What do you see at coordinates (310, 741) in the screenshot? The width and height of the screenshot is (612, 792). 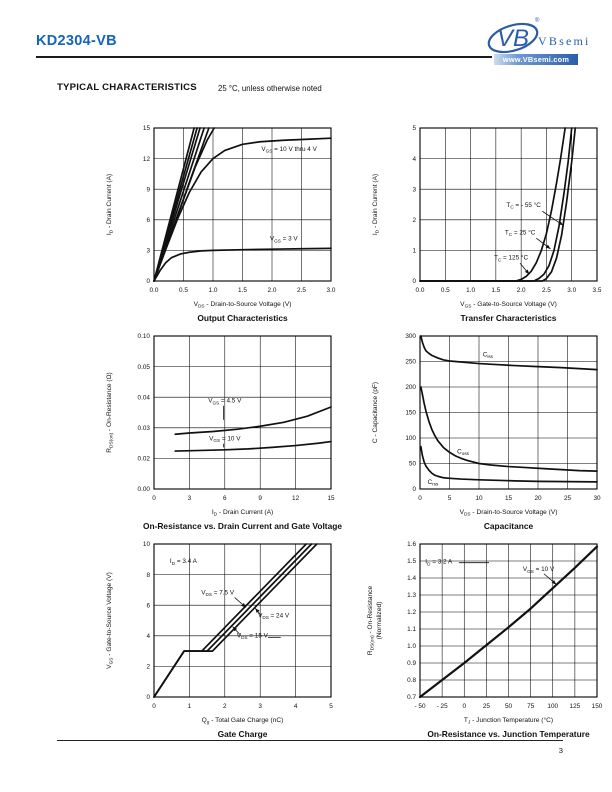 I see `footer-rule` at bounding box center [310, 741].